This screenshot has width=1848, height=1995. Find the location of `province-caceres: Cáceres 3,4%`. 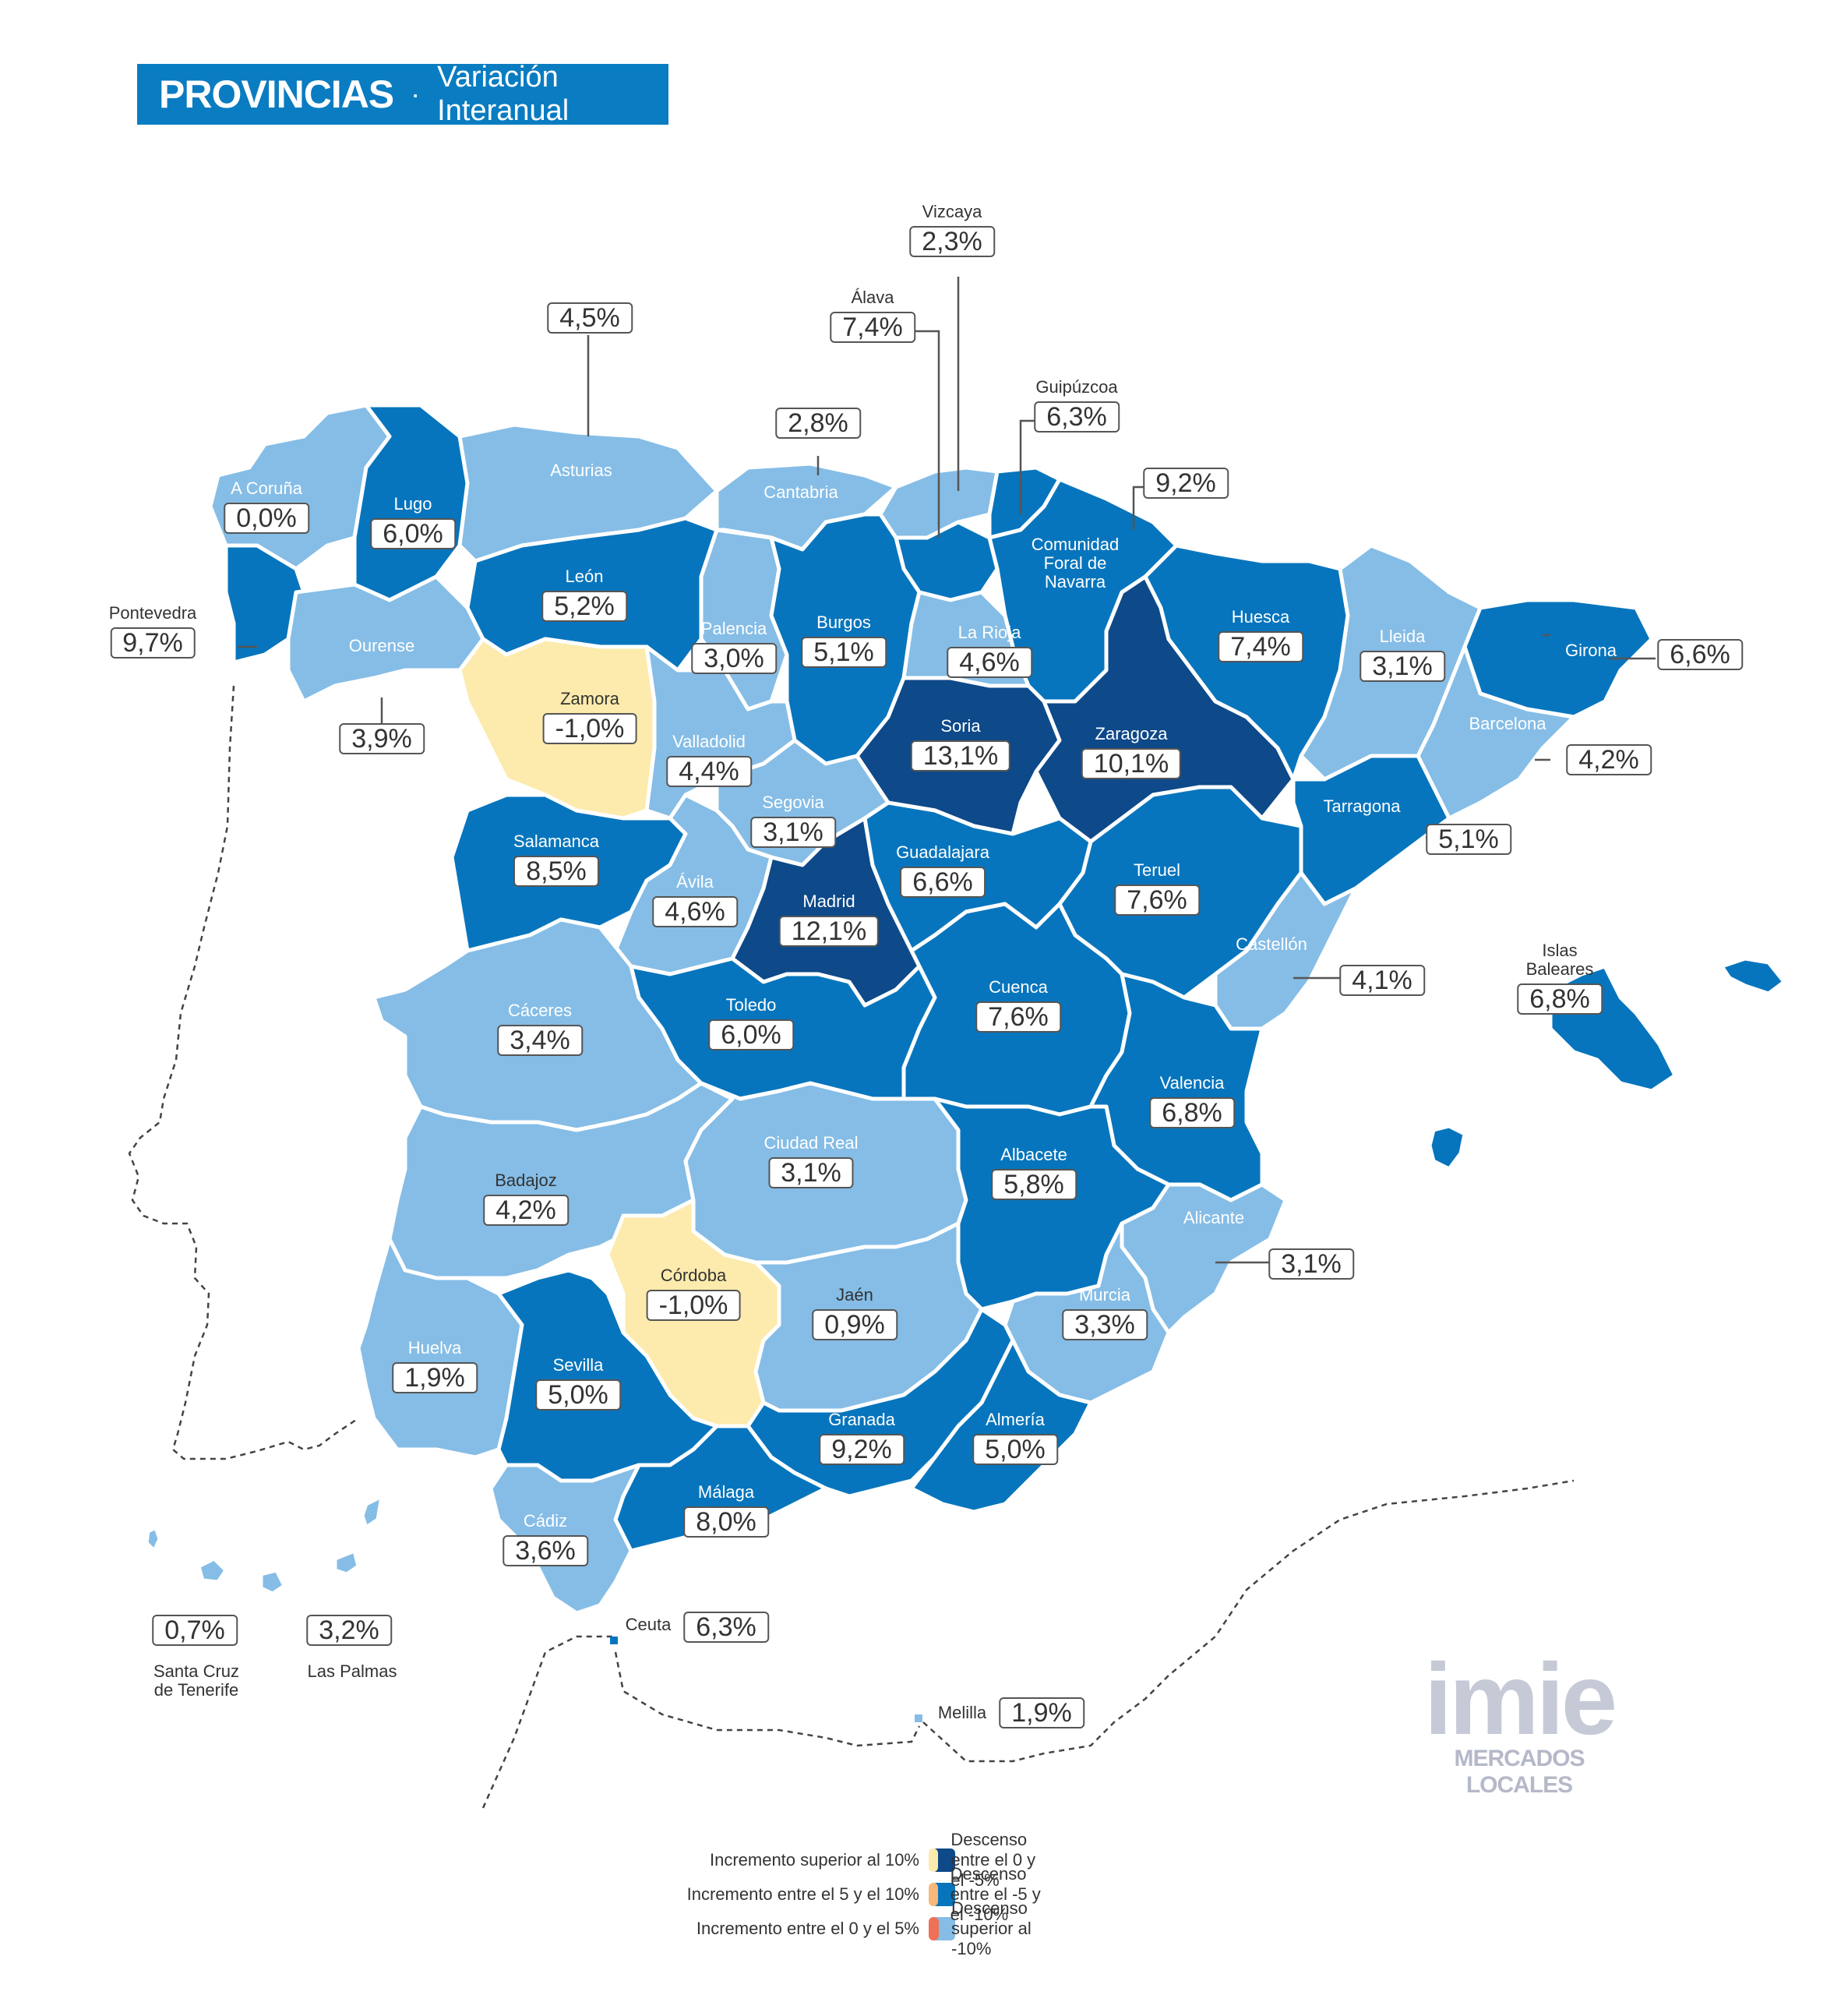

province-caceres: Cáceres 3,4% is located at coordinates (540, 1028).